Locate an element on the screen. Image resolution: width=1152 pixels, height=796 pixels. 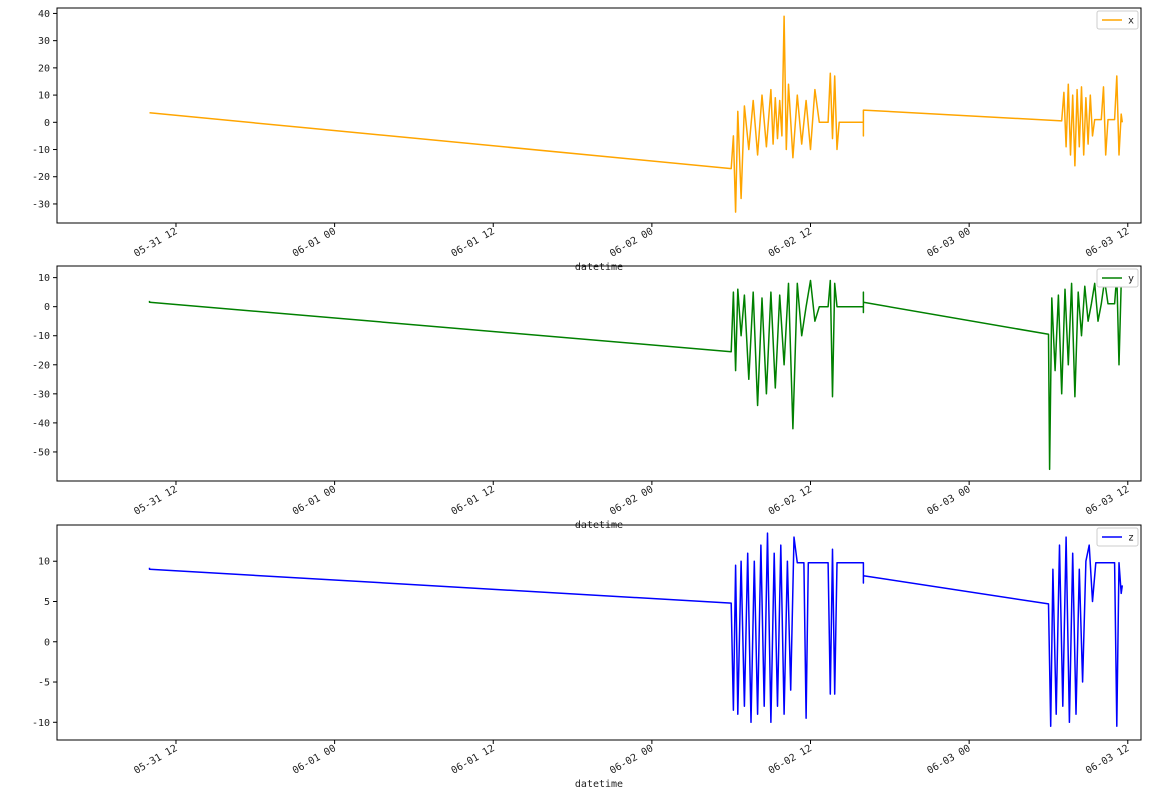
y-tick-label: -40 is located at coordinates (41, 423).